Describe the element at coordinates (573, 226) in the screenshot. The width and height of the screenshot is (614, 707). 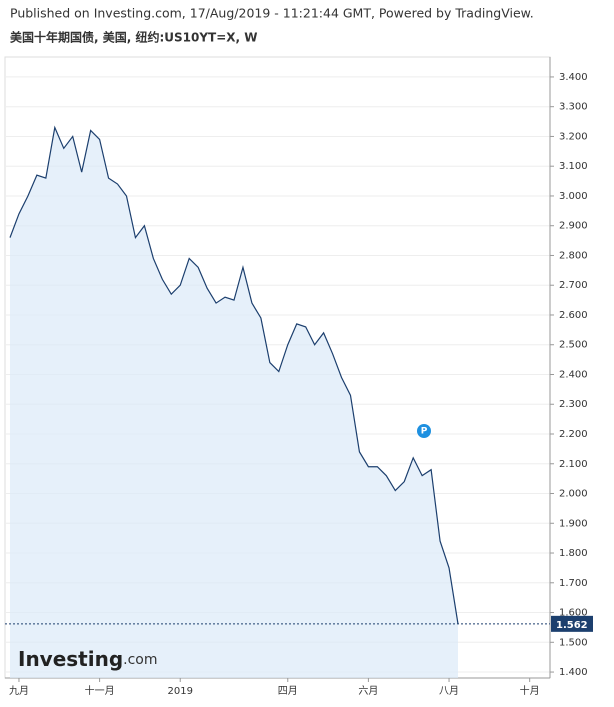
I see `y-tick-label: 2.900` at that location.